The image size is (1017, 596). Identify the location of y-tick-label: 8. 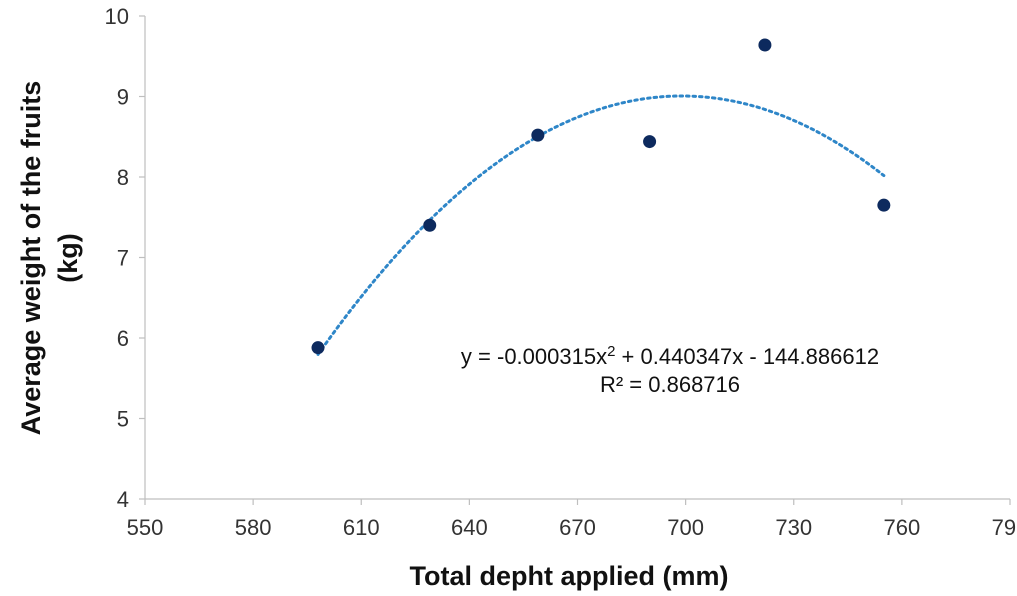
(123, 177).